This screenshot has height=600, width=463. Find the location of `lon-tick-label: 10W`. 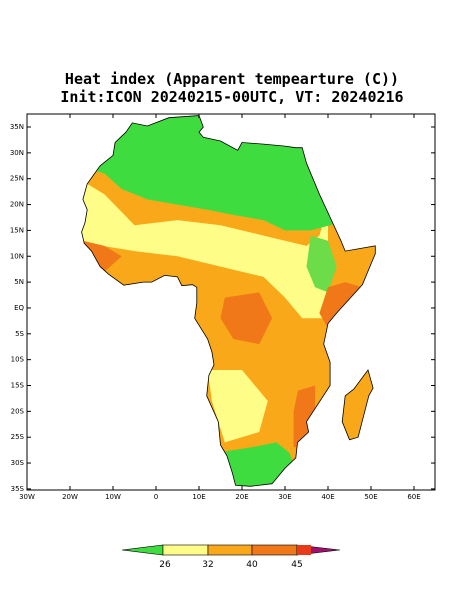

lon-tick-label: 10W is located at coordinates (113, 497).